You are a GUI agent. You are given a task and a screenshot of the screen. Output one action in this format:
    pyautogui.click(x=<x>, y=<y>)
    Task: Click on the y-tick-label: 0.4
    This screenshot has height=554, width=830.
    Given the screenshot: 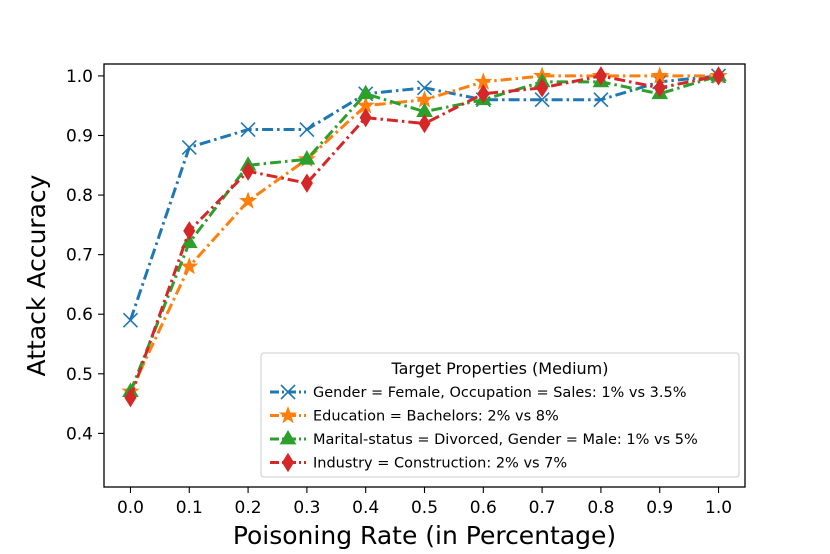 What is the action you would take?
    pyautogui.click(x=79, y=434)
    